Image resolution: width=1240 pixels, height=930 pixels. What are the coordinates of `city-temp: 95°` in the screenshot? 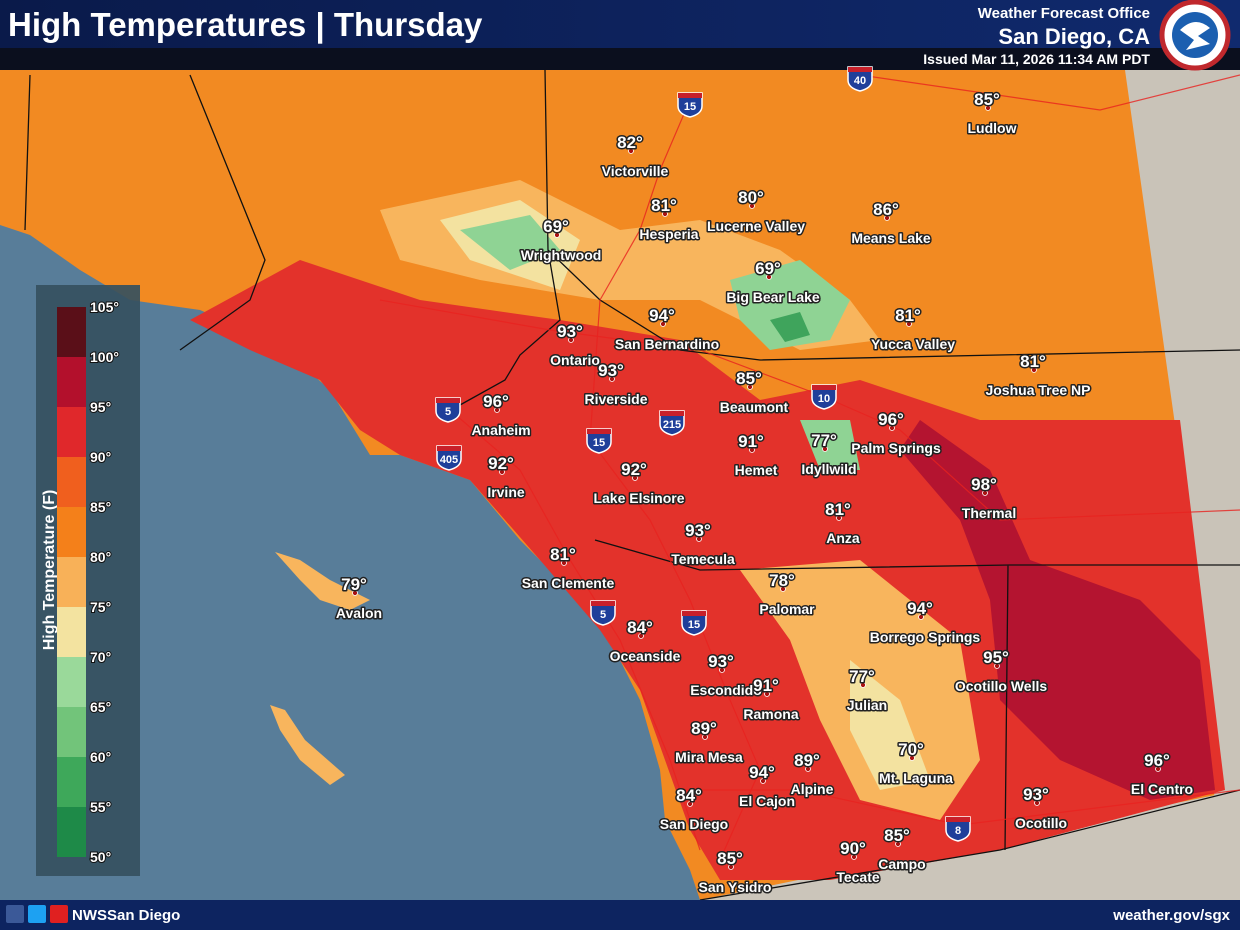 It's located at (996, 657).